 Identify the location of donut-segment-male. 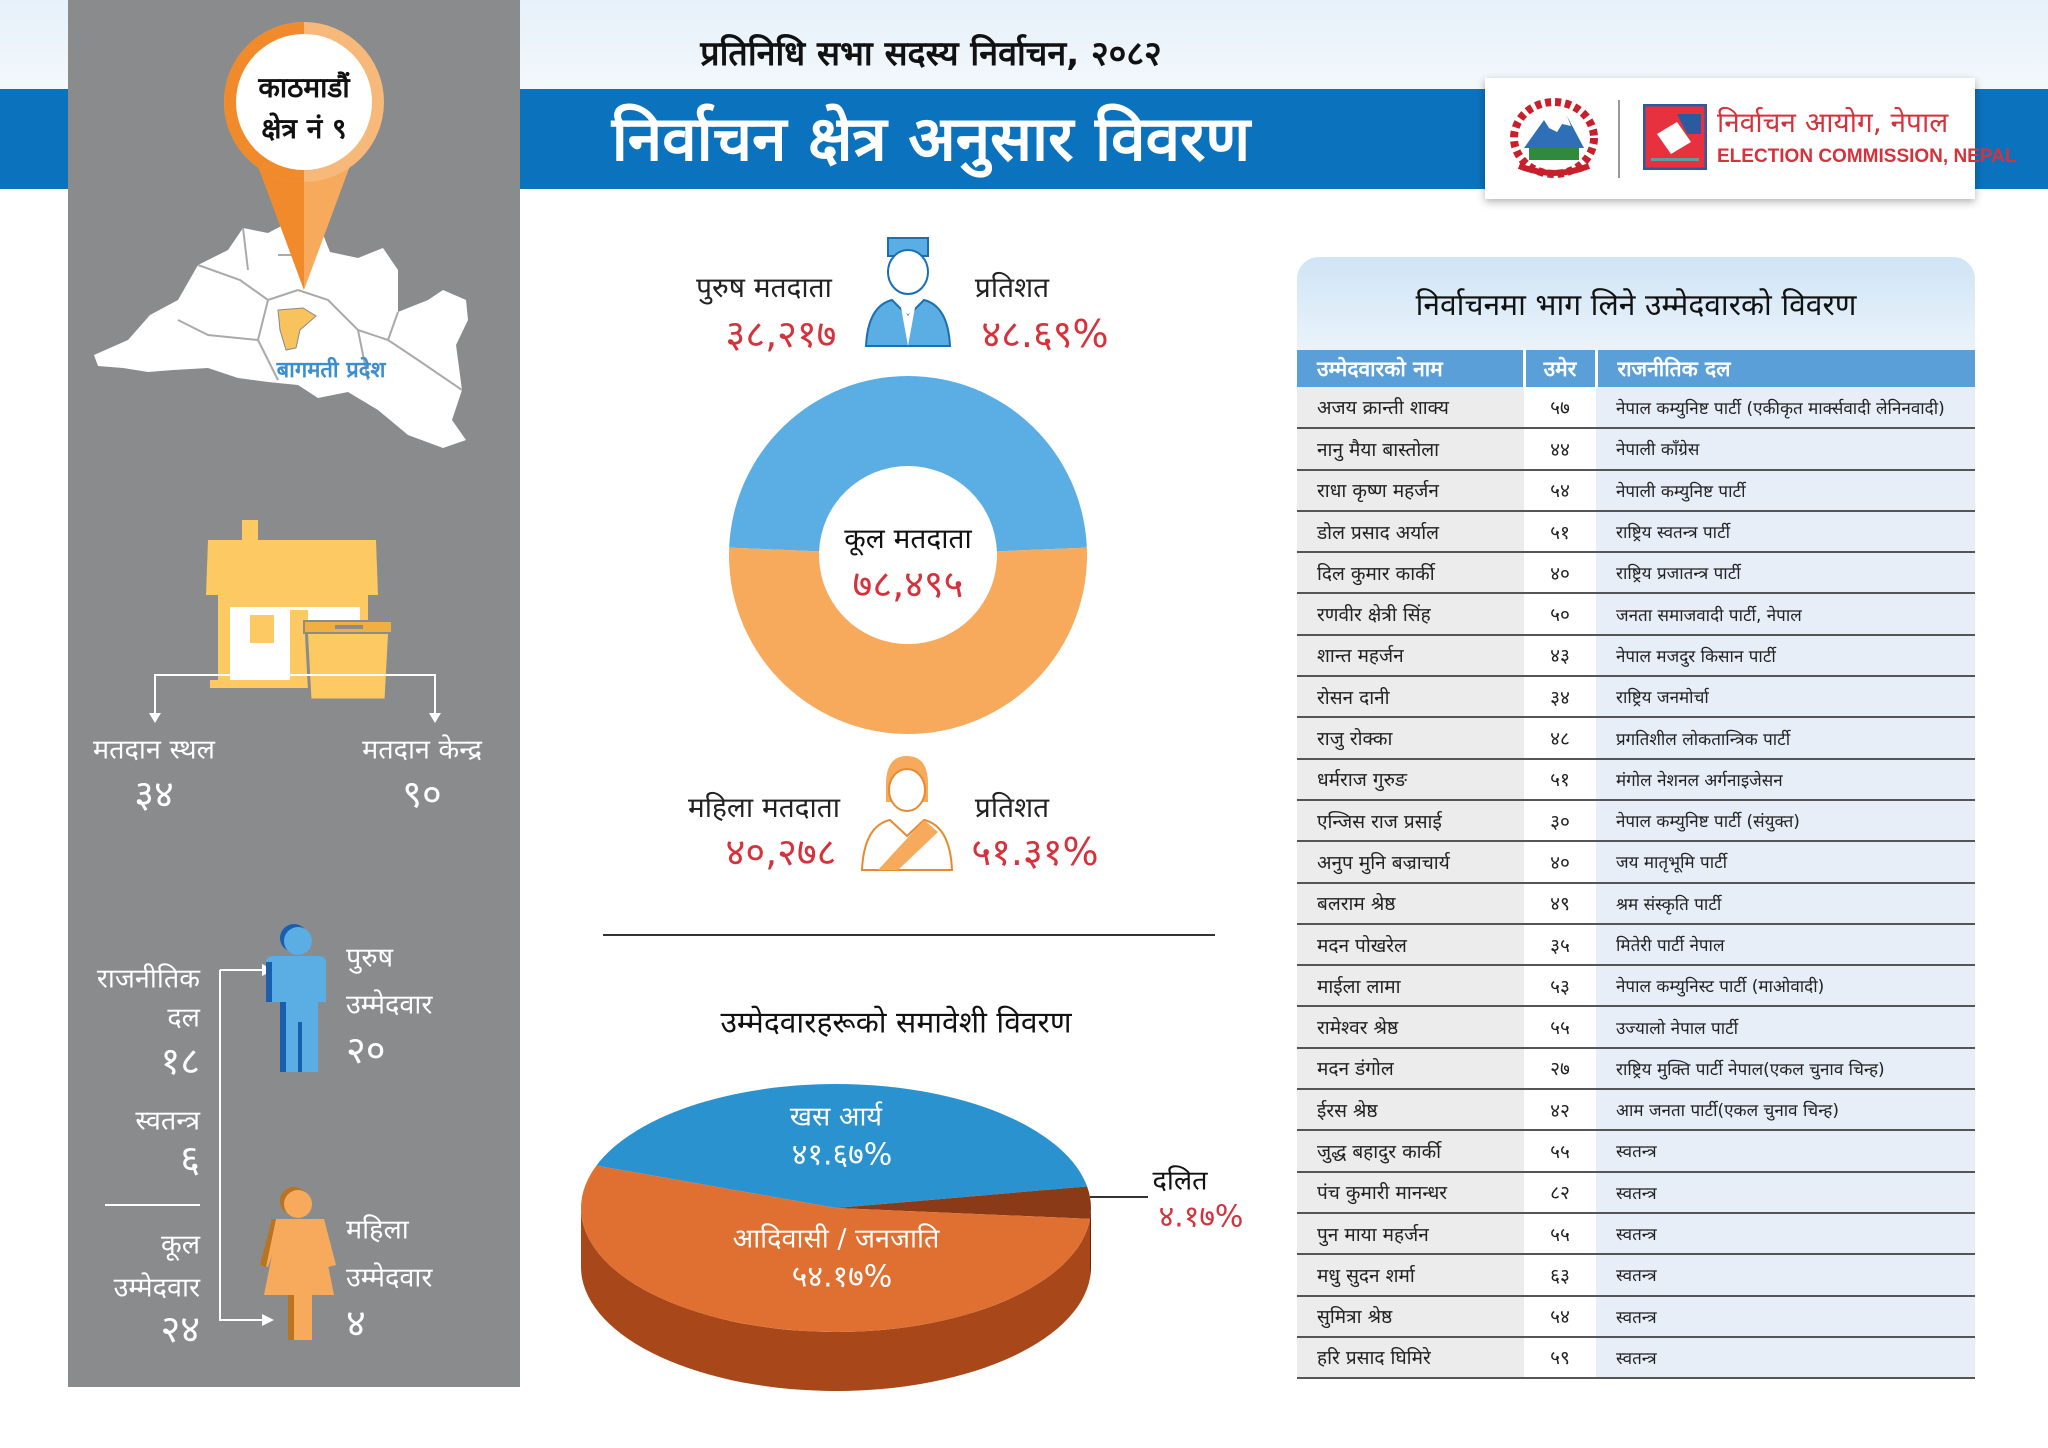
(908, 464).